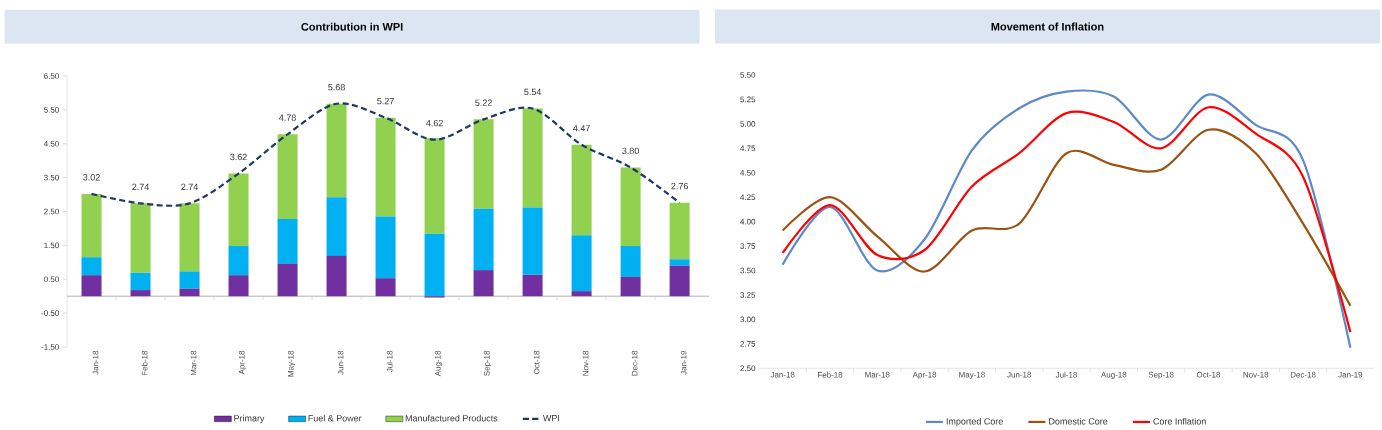 Image resolution: width=1382 pixels, height=430 pixels. I want to click on legend-label: Primary, so click(249, 419).